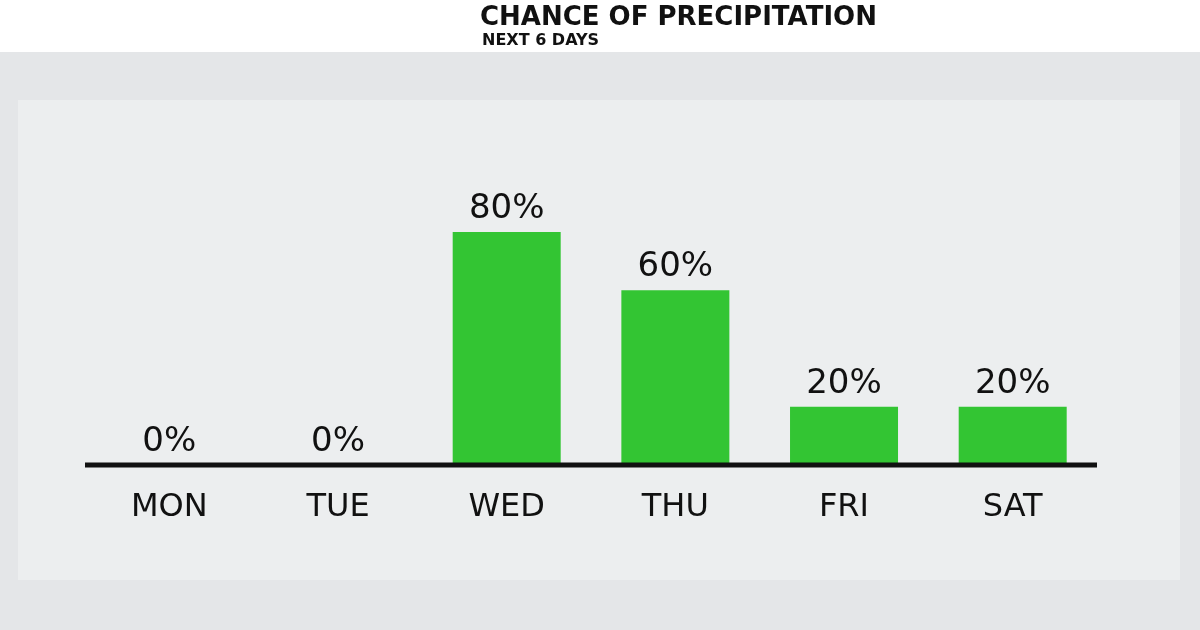 Image resolution: width=1200 pixels, height=630 pixels. Describe the element at coordinates (844, 504) in the screenshot. I see `x-tick-label: FRI` at that location.